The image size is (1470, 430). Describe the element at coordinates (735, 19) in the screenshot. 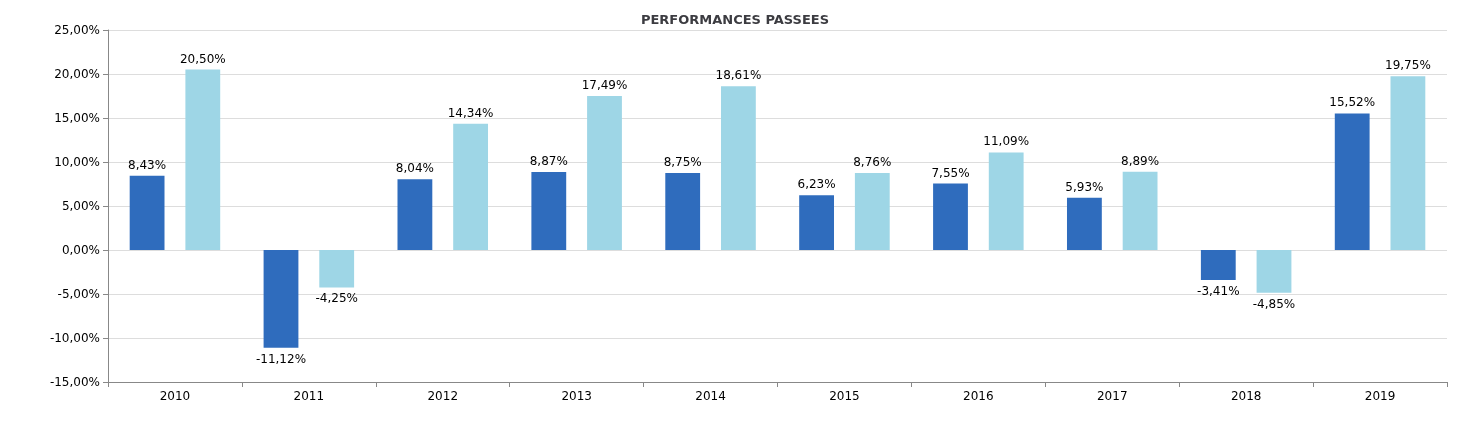

I see `chart-title: PERFORMANCES PASSEES` at that location.